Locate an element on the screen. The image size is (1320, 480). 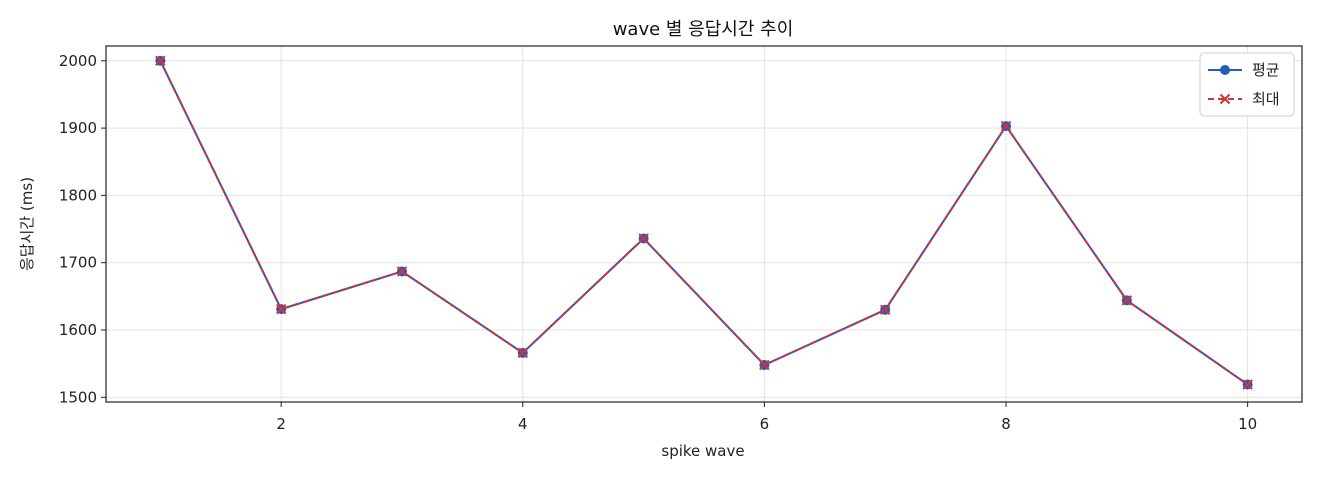
y-axis-title: 응답시간 (ms) is located at coordinates (27, 224).